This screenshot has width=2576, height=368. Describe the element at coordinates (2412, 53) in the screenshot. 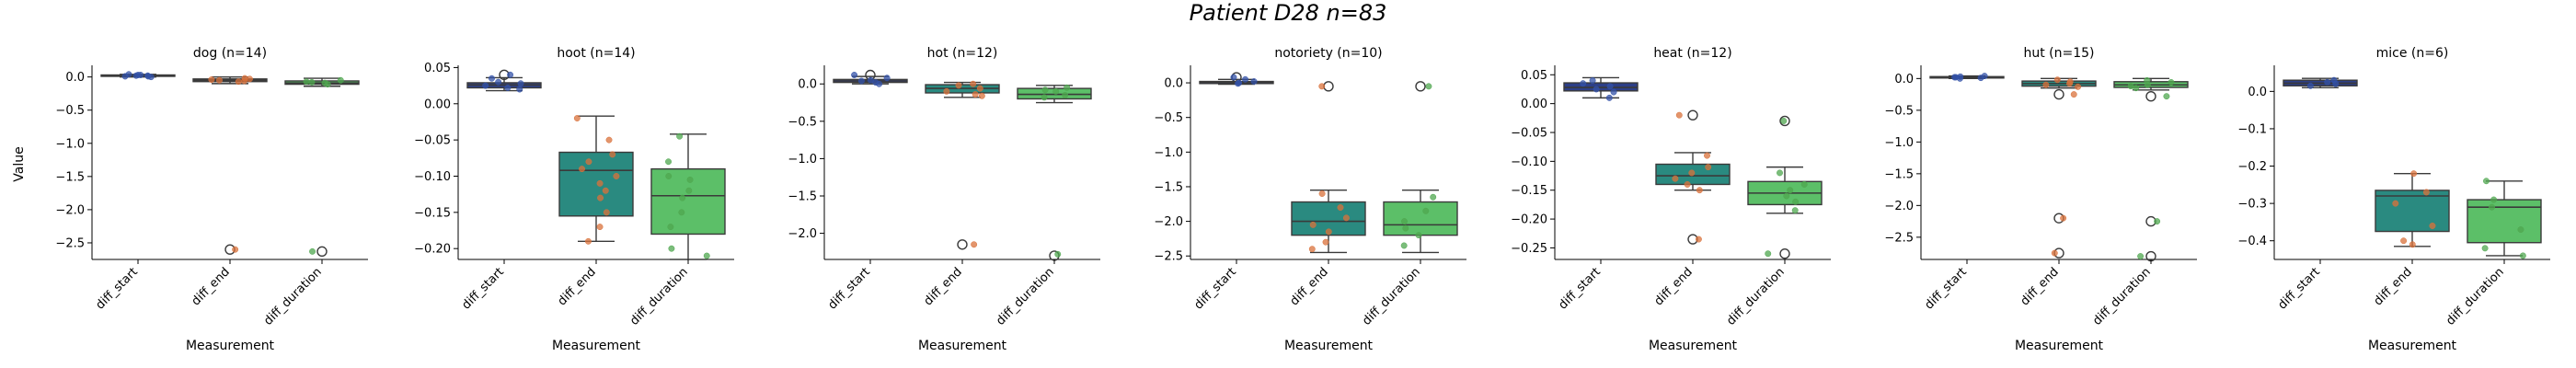

I see `panel-title: mice (n=6)` at that location.